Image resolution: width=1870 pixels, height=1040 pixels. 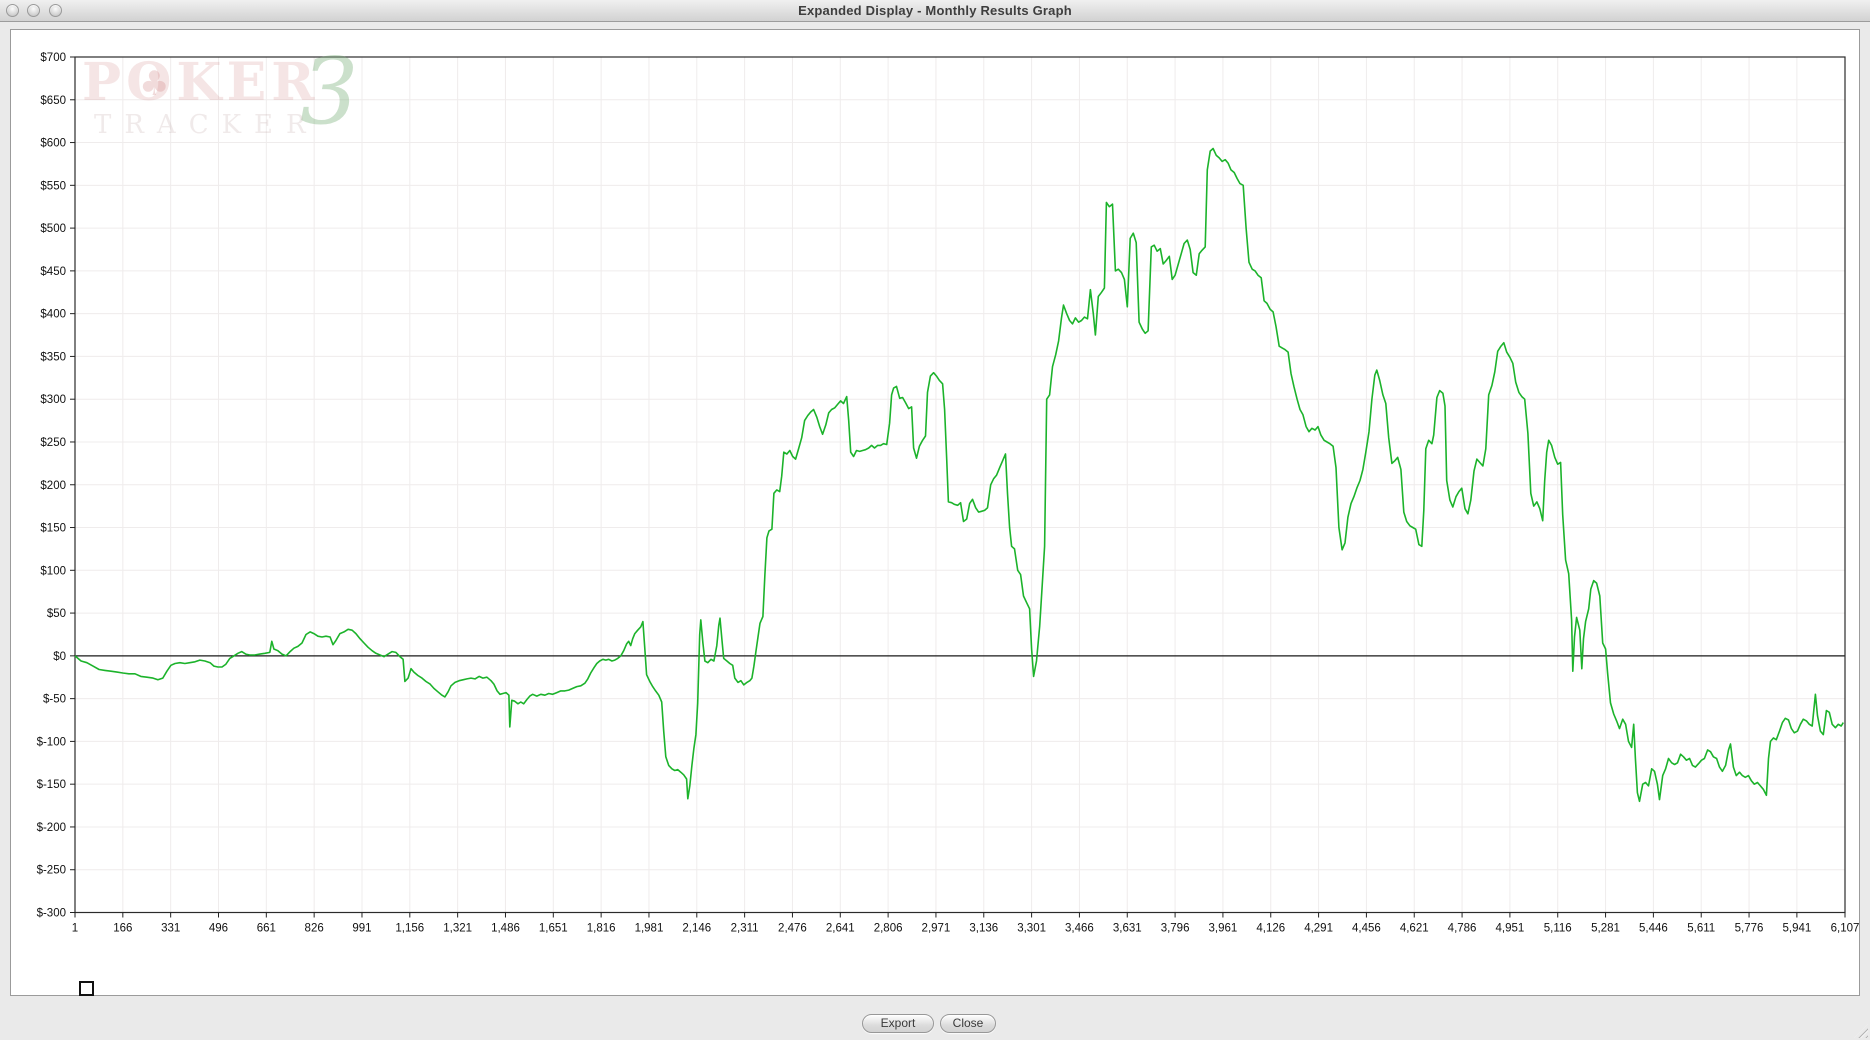 What do you see at coordinates (1796, 929) in the screenshot?
I see `x-tick-label: 5,941` at bounding box center [1796, 929].